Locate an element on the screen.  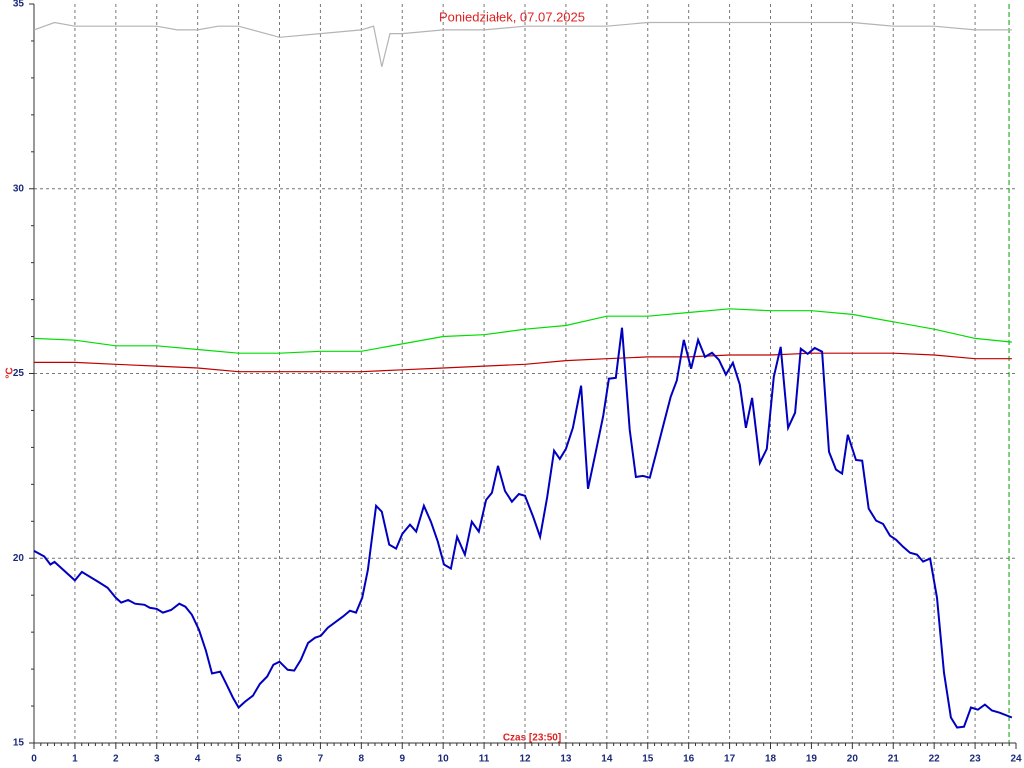
x-tick-label: 18 is located at coordinates (771, 759).